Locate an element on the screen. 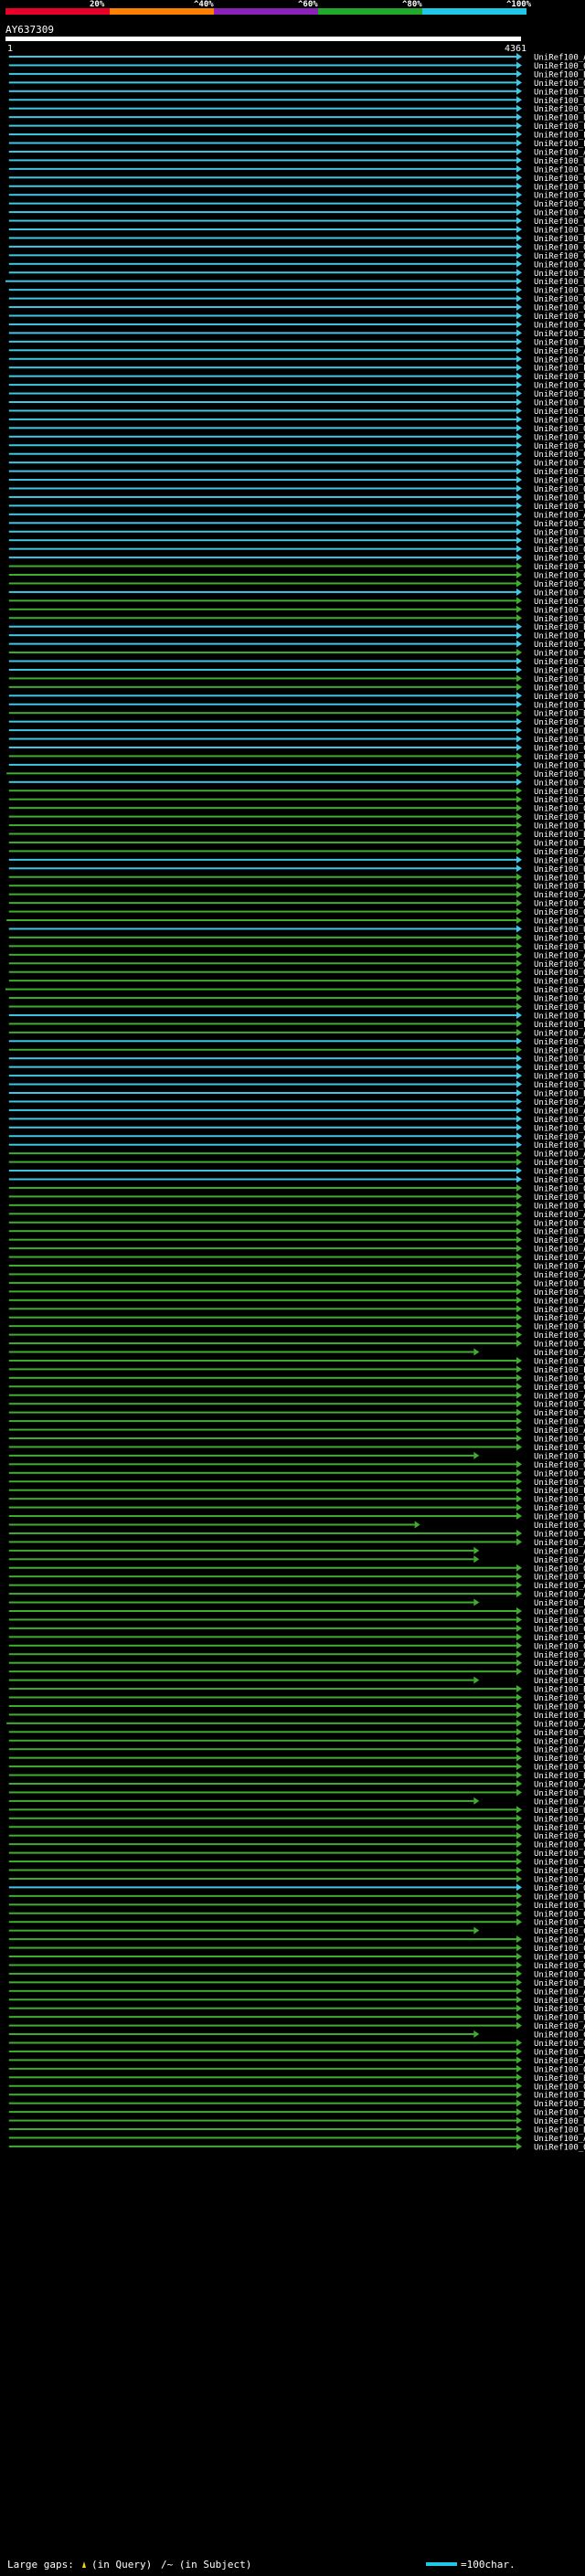  hit-label: UniRef100_A9P9I6 is located at coordinates (560, 1250).